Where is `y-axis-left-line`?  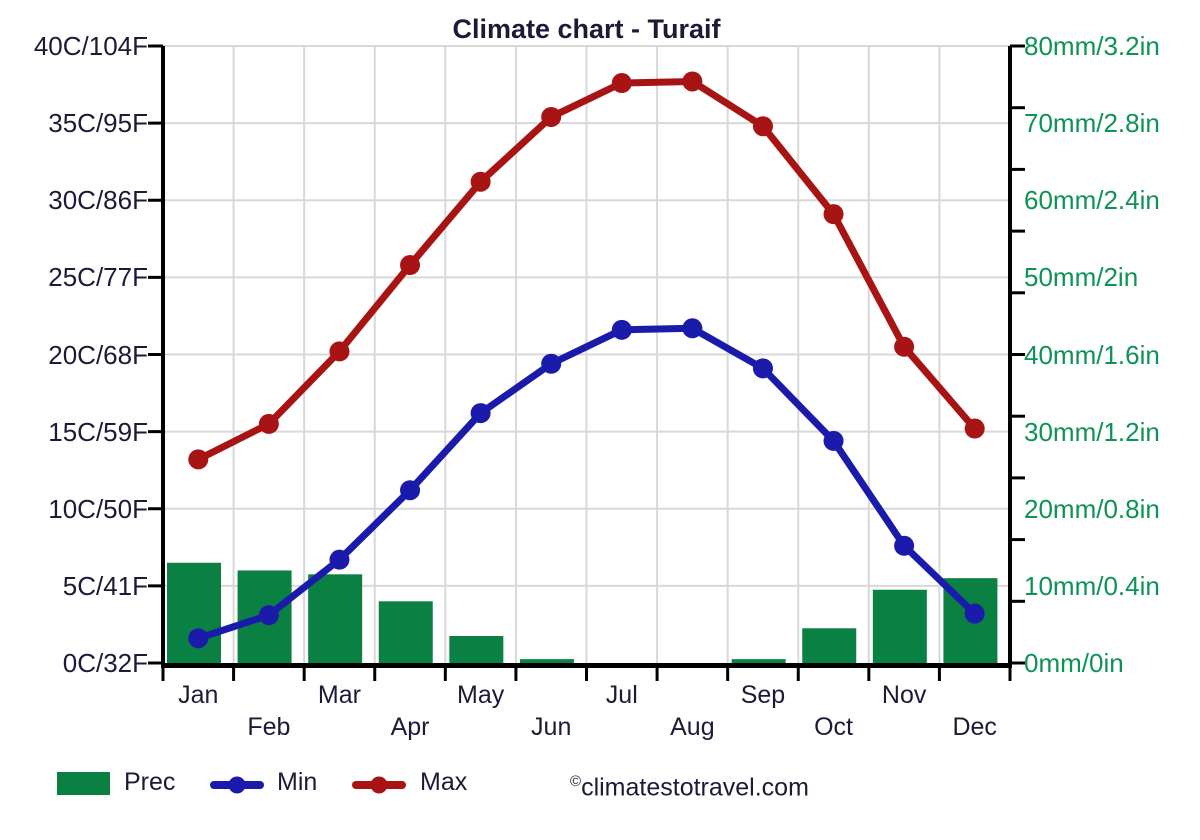 y-axis-left-line is located at coordinates (163, 357).